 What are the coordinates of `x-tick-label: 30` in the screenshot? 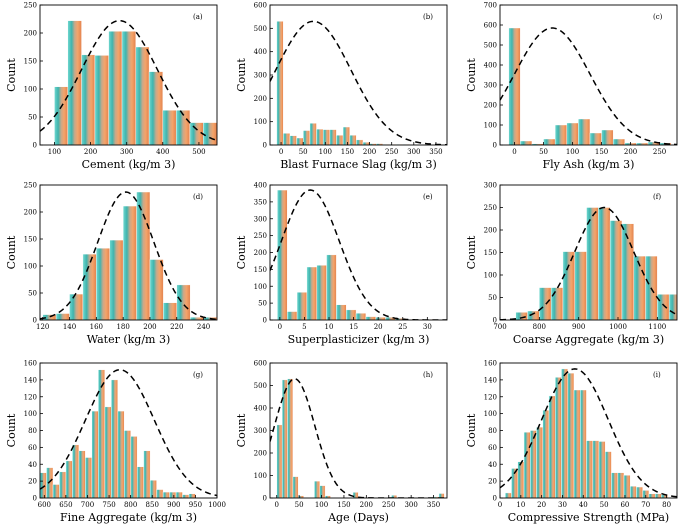 It's located at (427, 327).